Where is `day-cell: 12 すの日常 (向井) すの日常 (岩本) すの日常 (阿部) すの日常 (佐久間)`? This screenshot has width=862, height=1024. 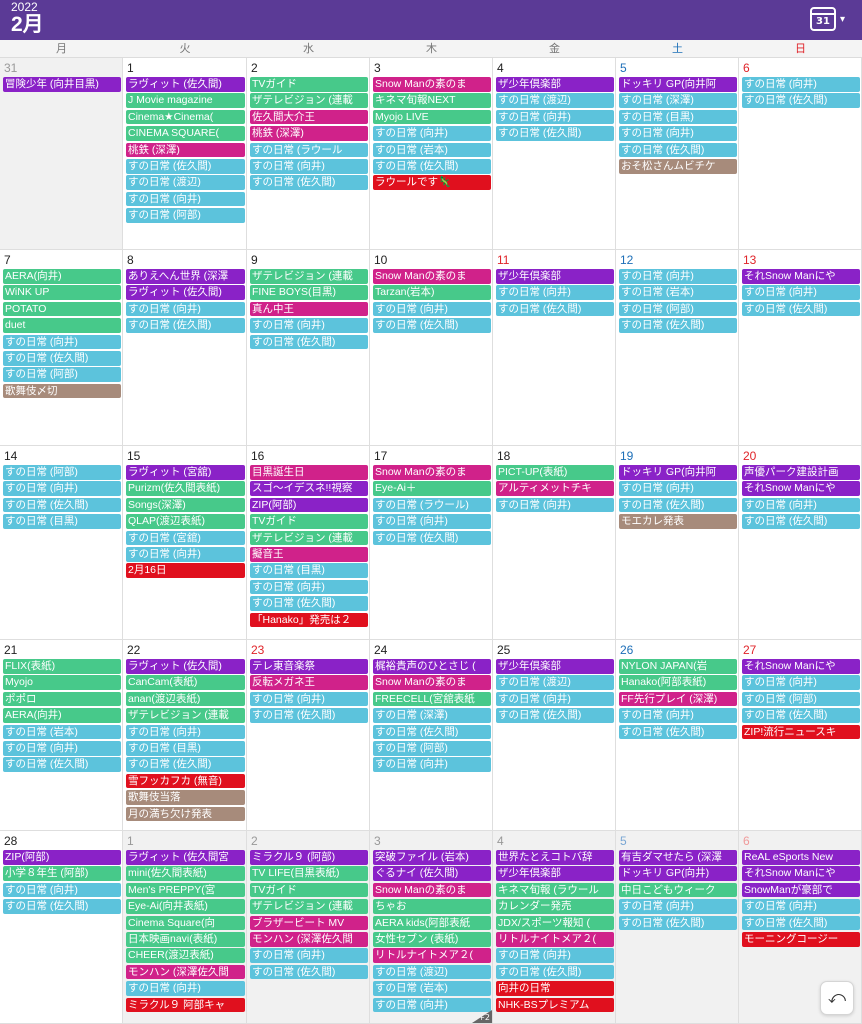 day-cell: 12 すの日常 (向井) すの日常 (岩本) すの日常 (阿部) すの日常 (佐久間) is located at coordinates (677, 348).